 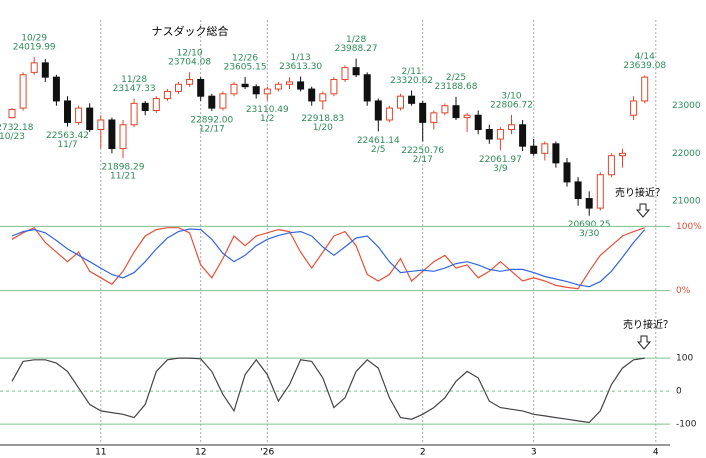 What do you see at coordinates (134, 80) in the screenshot?
I see `date-label: 11/28` at bounding box center [134, 80].